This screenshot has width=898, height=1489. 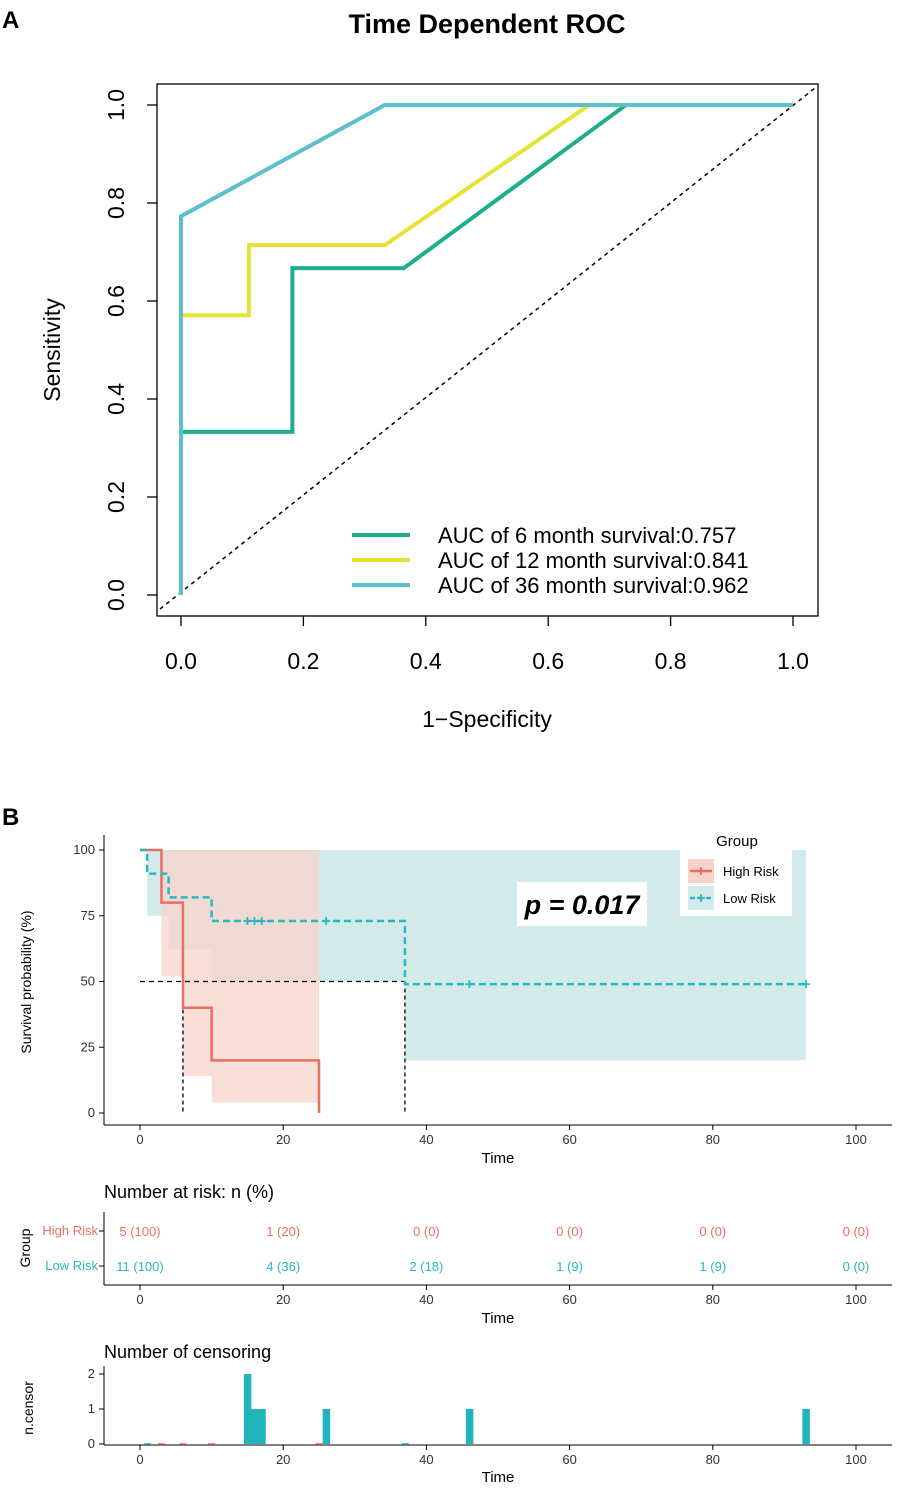 What do you see at coordinates (593, 585) in the screenshot?
I see `roc-legend-label: AUC of 36 month survival:0.962` at bounding box center [593, 585].